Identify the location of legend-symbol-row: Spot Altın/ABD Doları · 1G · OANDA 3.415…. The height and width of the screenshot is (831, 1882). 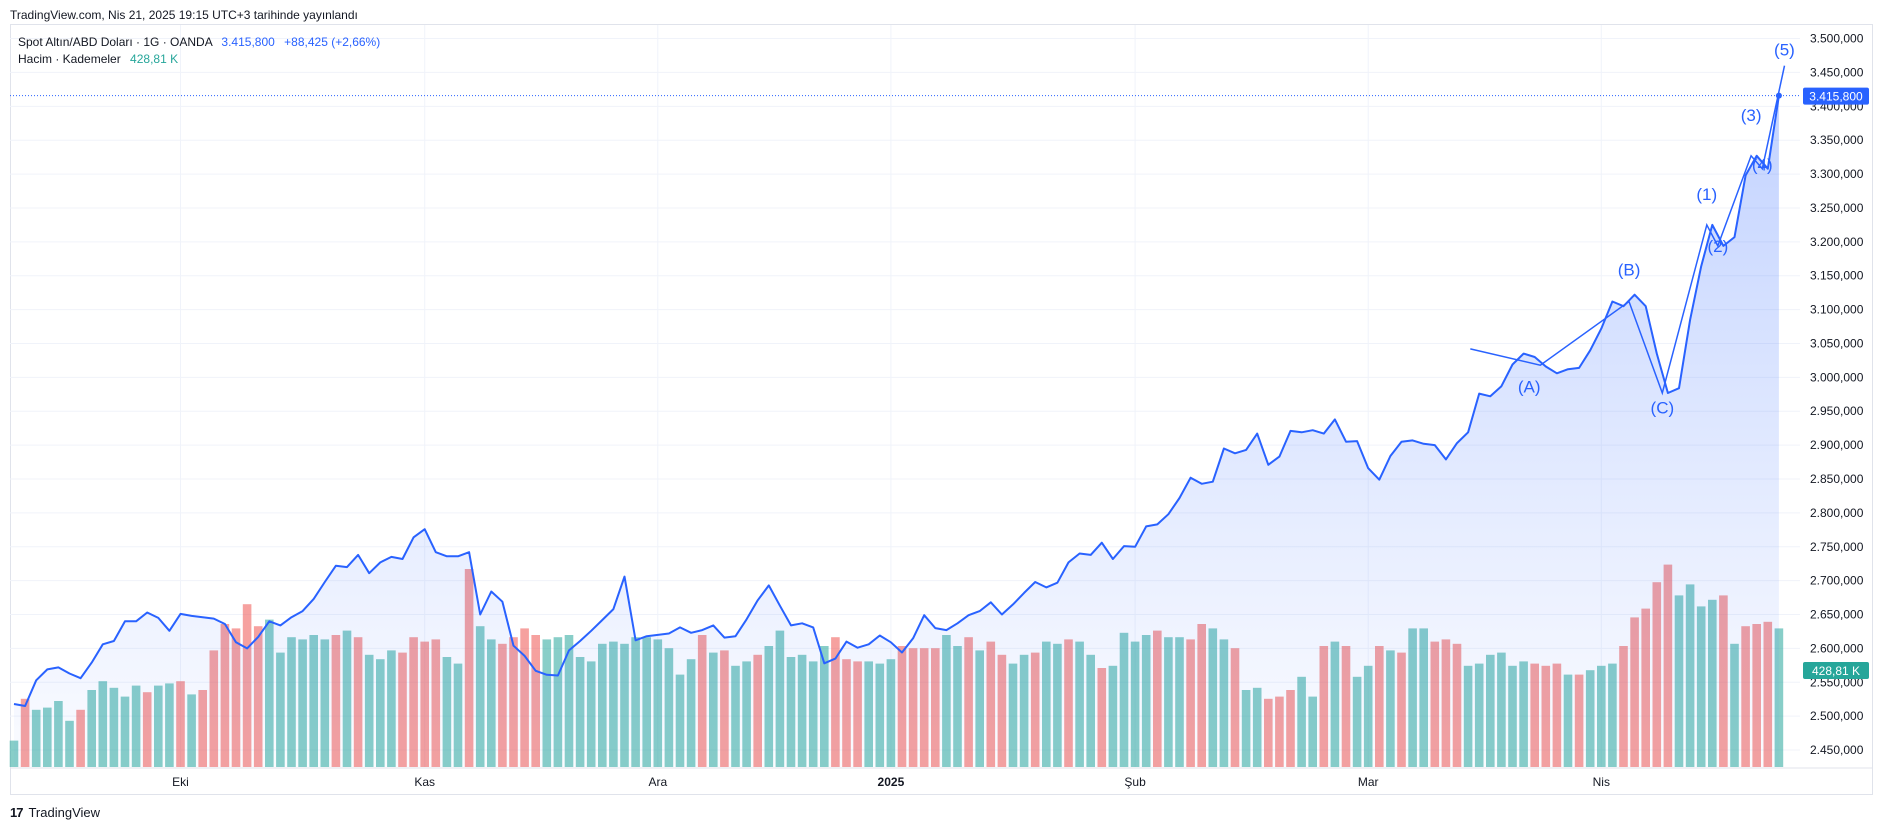
(199, 42).